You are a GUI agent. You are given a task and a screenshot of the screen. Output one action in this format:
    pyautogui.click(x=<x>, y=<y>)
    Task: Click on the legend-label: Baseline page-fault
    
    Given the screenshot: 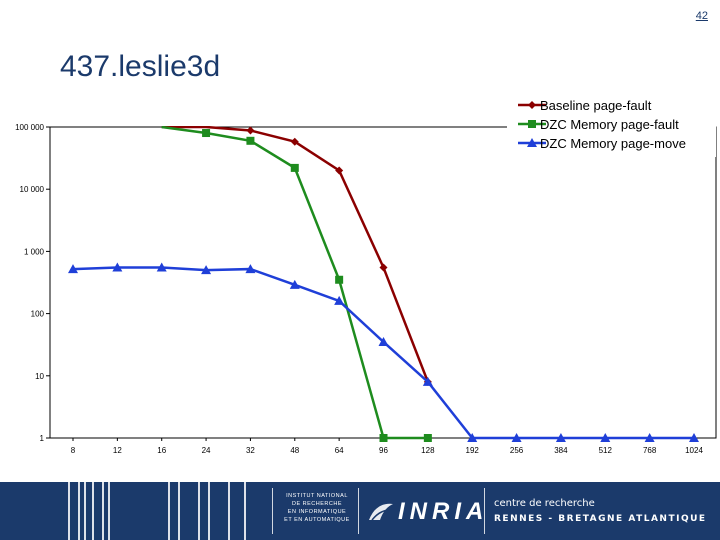 What is the action you would take?
    pyautogui.click(x=596, y=105)
    